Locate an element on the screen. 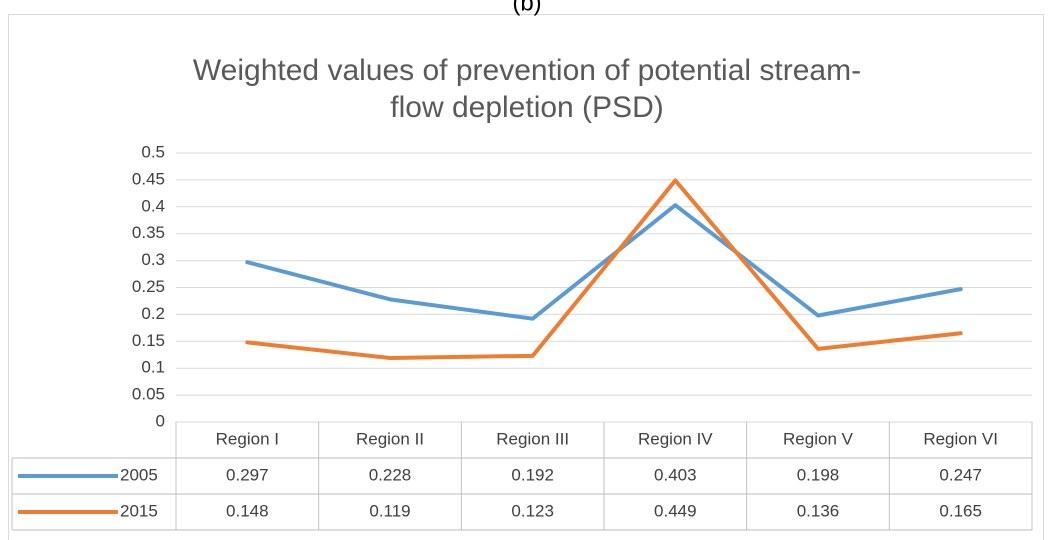 Image resolution: width=1053 pixels, height=540 pixels. table-value: 0.165 is located at coordinates (960, 510).